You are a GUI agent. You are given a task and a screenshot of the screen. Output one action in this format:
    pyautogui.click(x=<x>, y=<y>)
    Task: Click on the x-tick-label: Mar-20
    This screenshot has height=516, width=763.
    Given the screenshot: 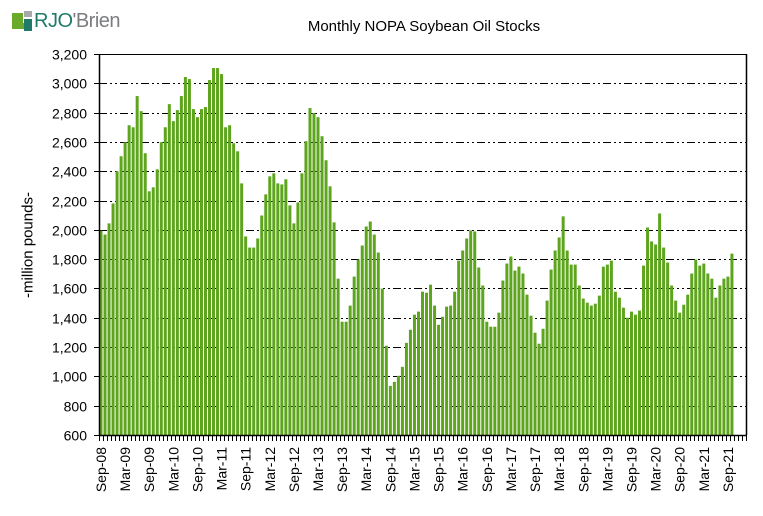 What is the action you would take?
    pyautogui.click(x=656, y=469)
    